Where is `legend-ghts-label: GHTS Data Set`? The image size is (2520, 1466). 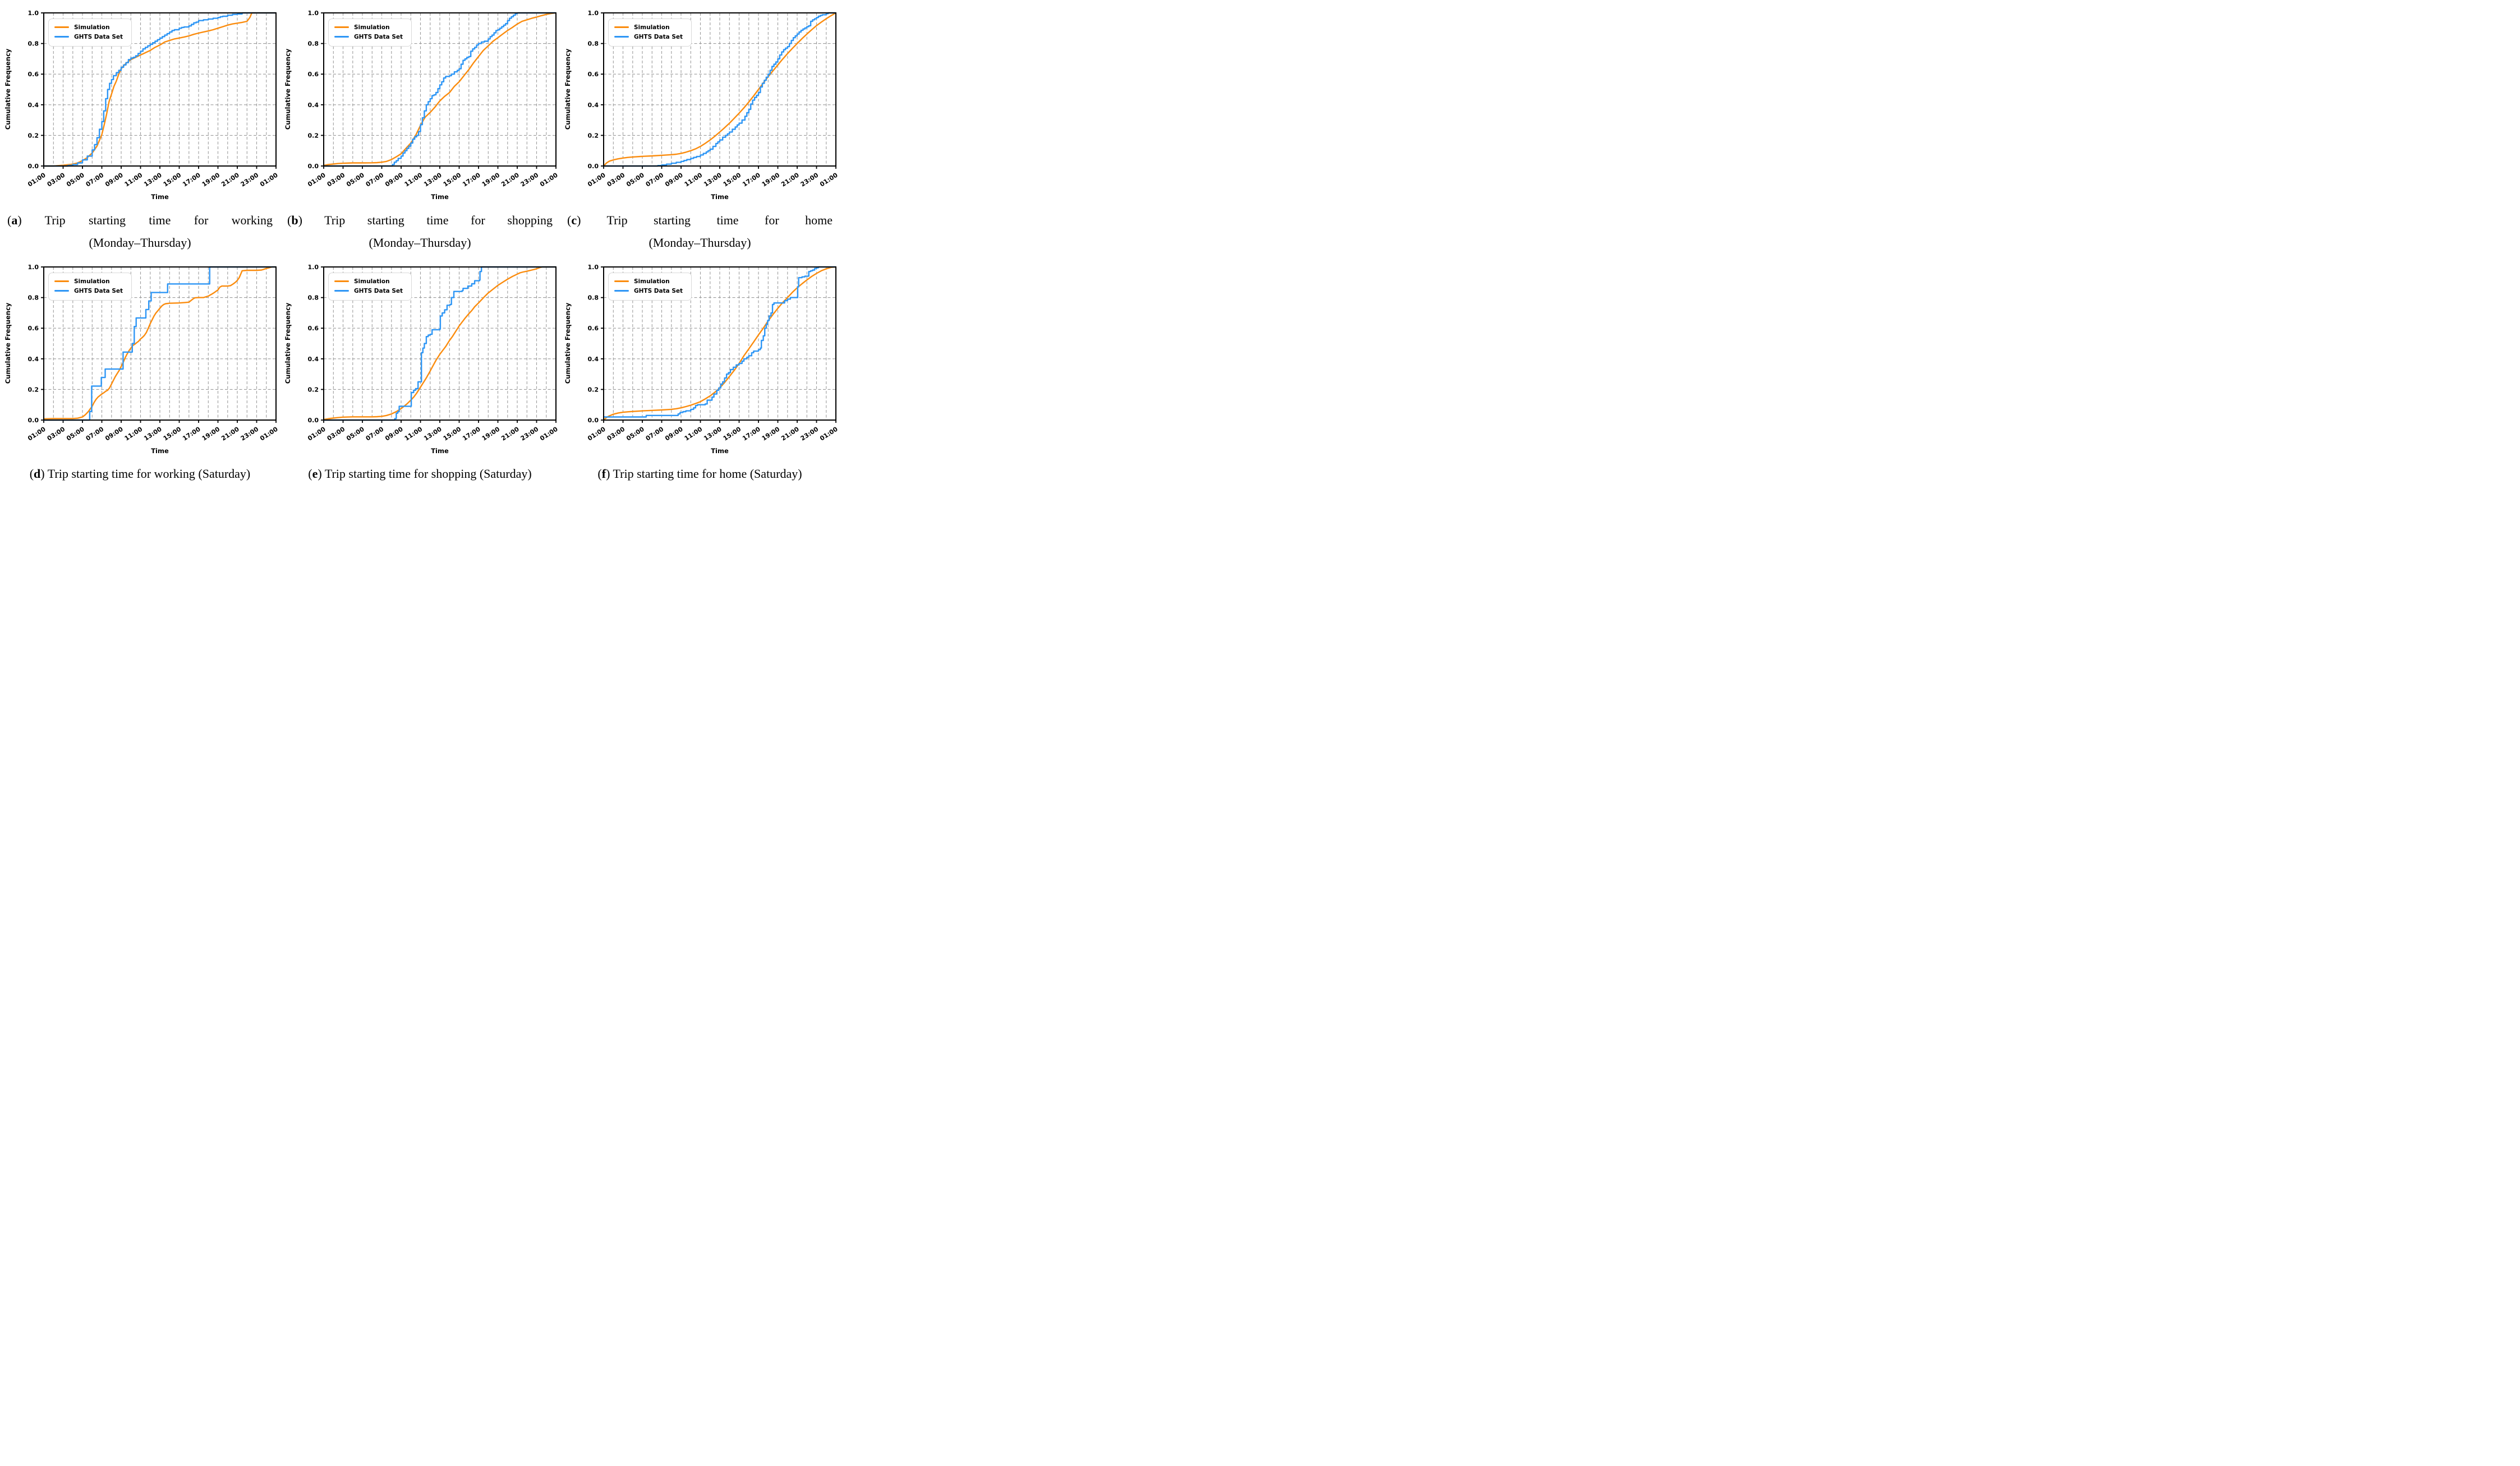 legend-ghts-label: GHTS Data Set is located at coordinates (659, 290).